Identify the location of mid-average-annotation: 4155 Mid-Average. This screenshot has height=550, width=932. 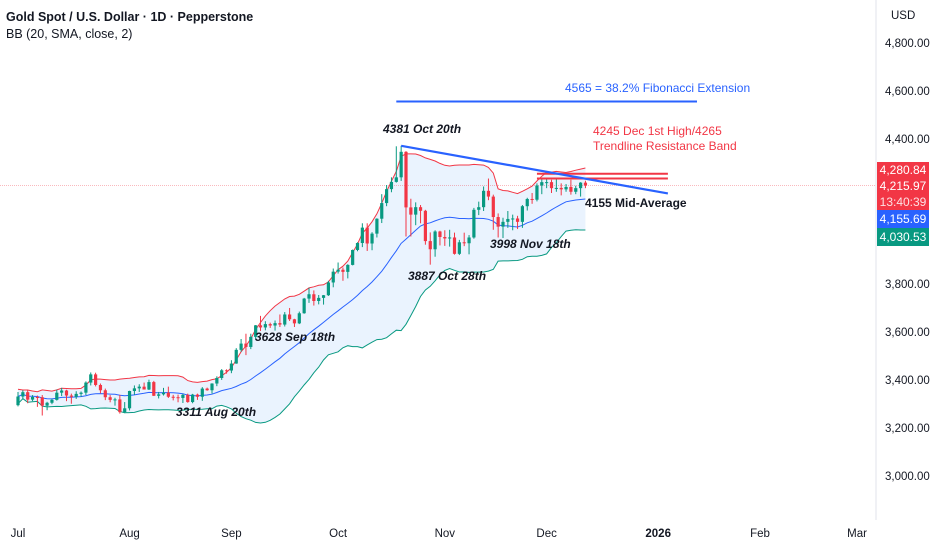
(636, 203).